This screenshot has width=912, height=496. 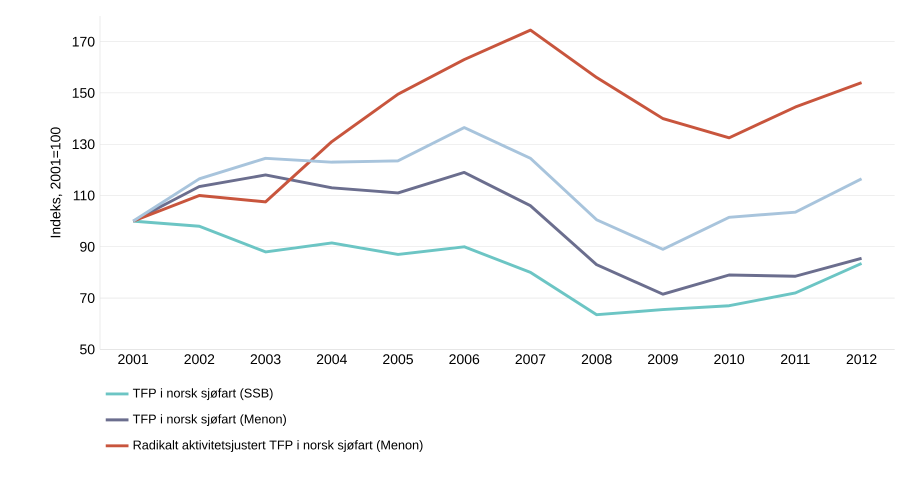 What do you see at coordinates (209, 420) in the screenshot?
I see `legend-label: TFP i norsk sjøfart (Menon)` at bounding box center [209, 420].